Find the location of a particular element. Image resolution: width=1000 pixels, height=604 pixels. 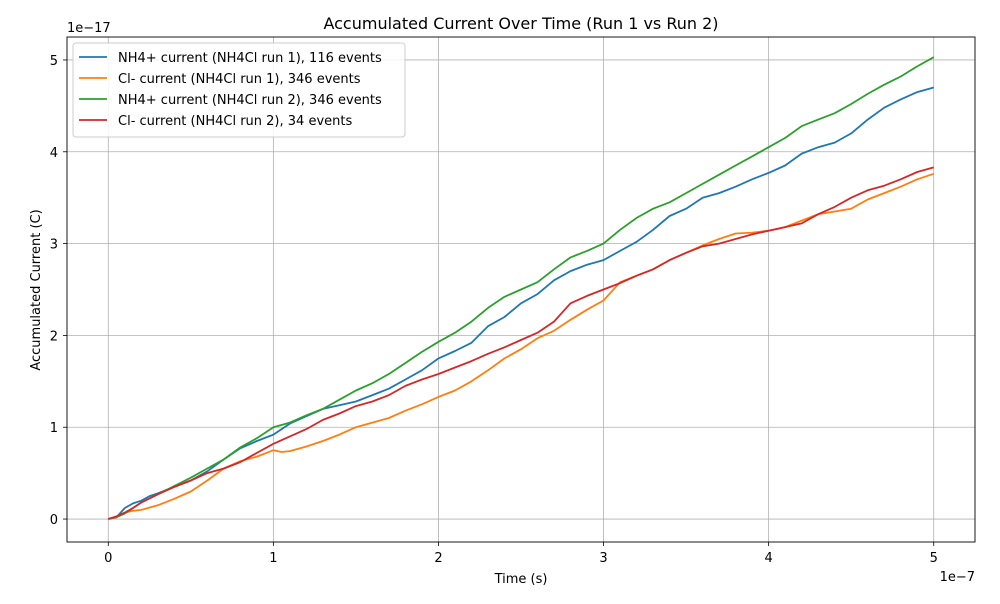

y-tick-label: 3 is located at coordinates (54, 245).